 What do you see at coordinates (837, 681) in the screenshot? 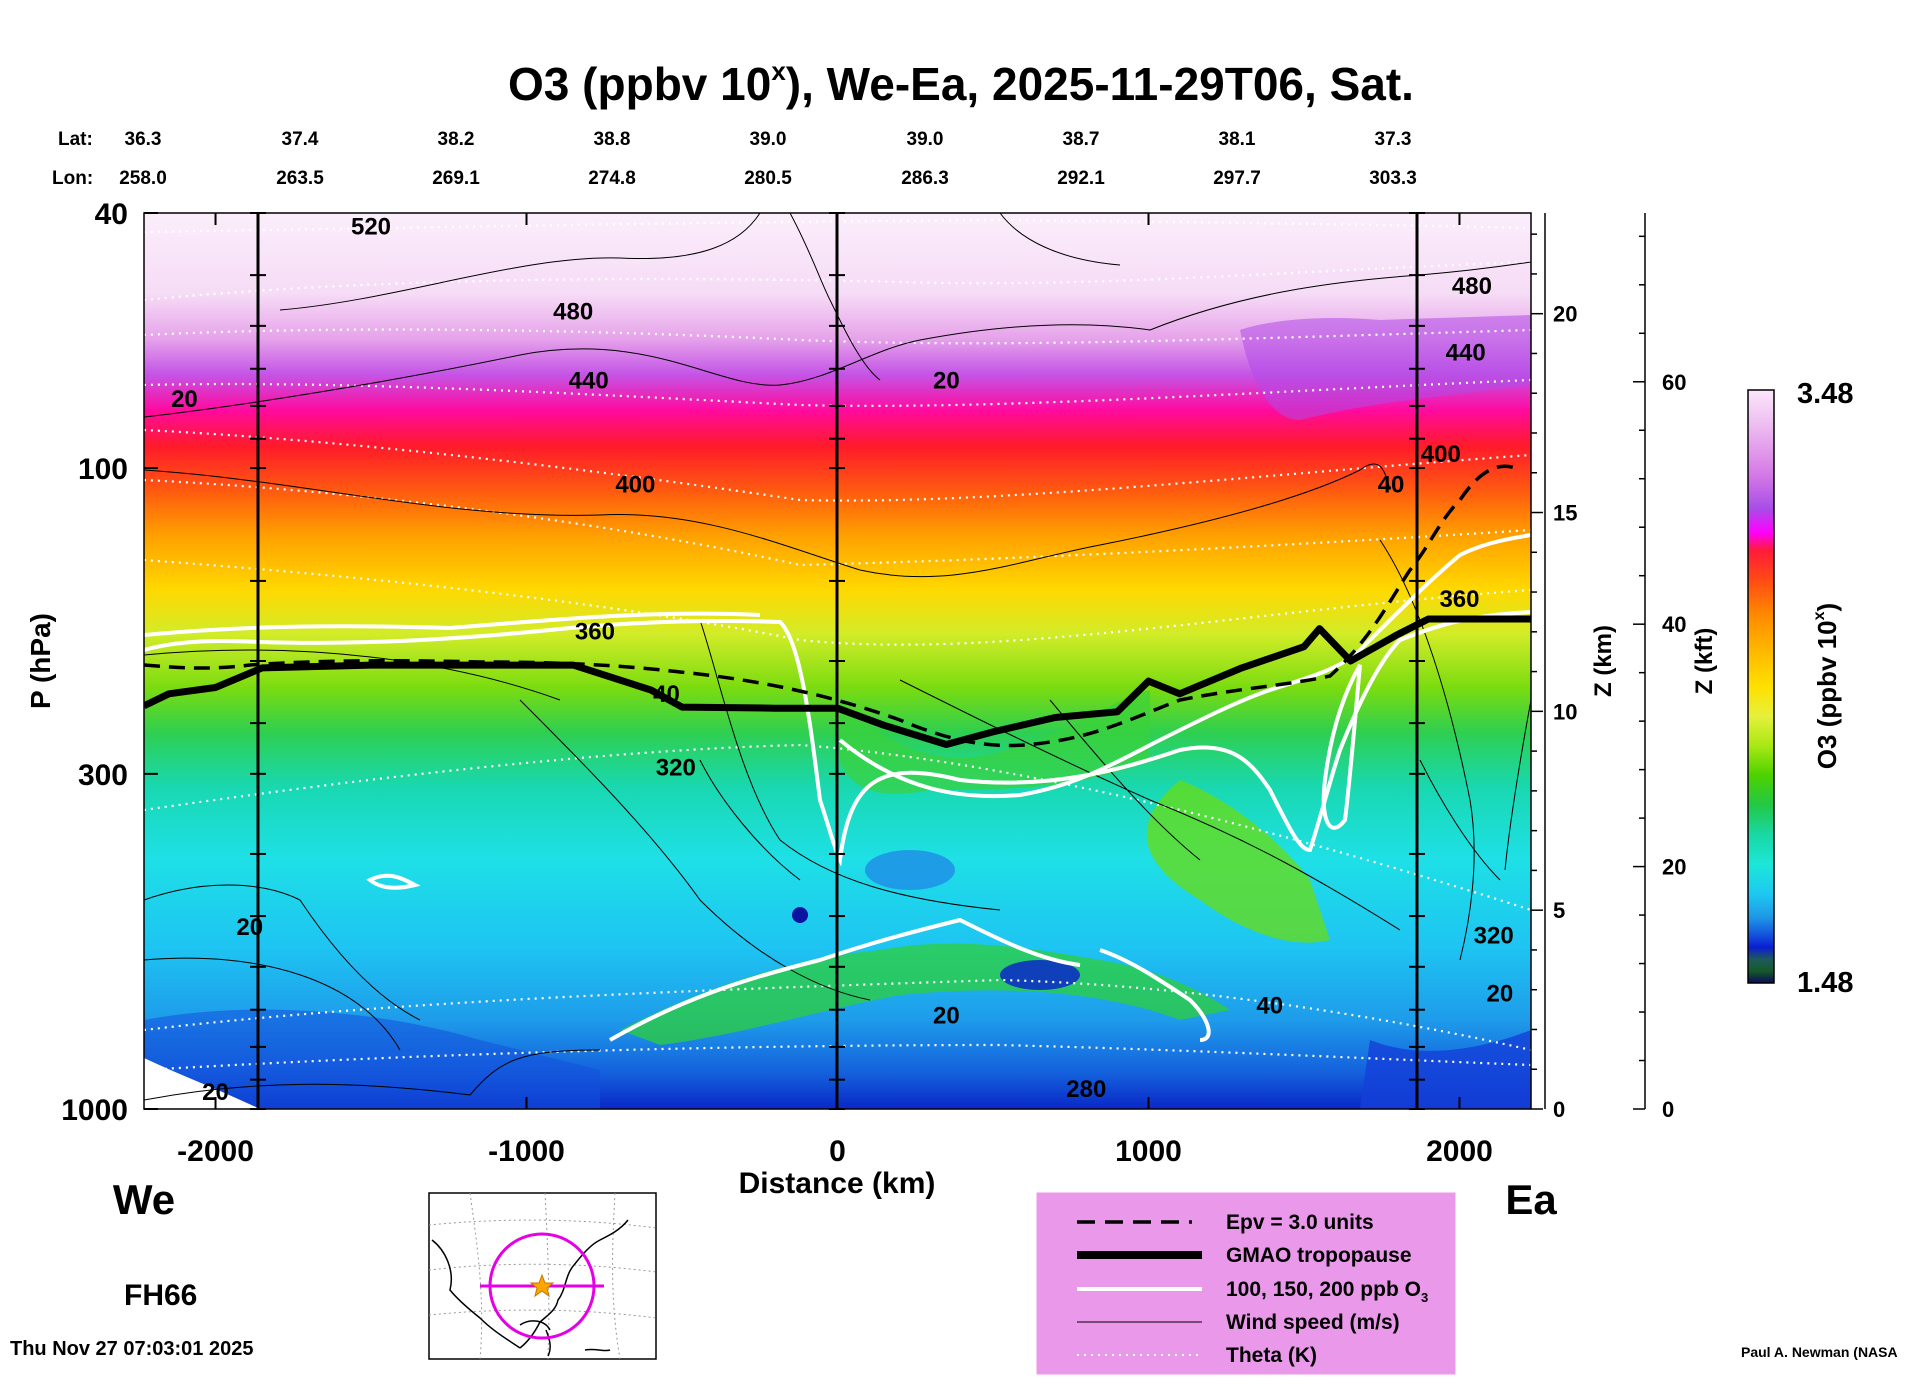
I see `gmao-tropopause-line` at bounding box center [837, 681].